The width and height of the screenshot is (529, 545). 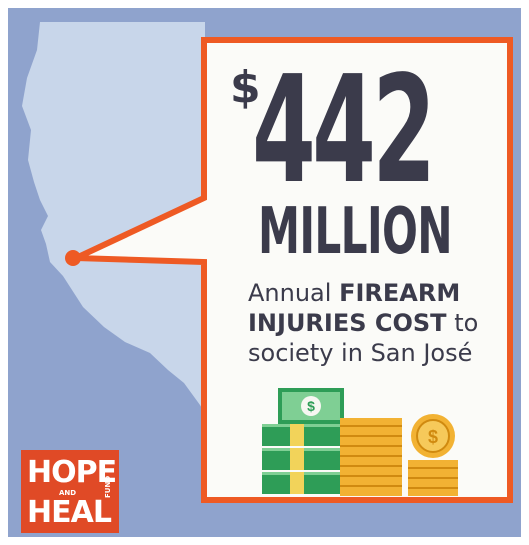 I want to click on coin-icon: $, so click(x=433, y=436).